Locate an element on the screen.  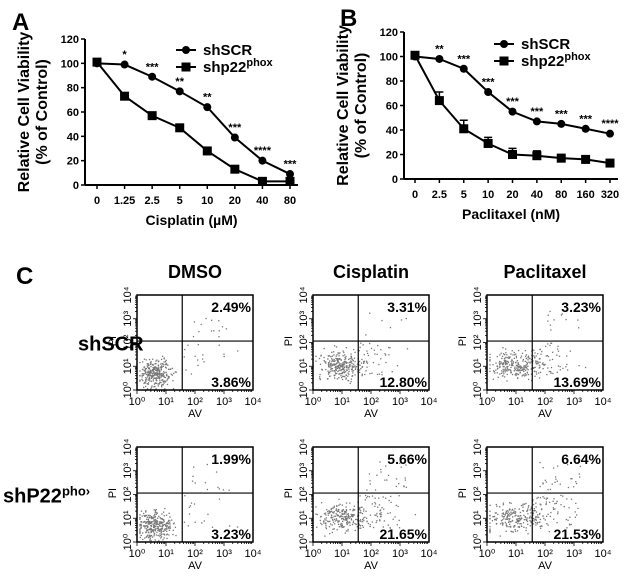
x-tick-label: 1.25 is located at coordinates (124, 201).